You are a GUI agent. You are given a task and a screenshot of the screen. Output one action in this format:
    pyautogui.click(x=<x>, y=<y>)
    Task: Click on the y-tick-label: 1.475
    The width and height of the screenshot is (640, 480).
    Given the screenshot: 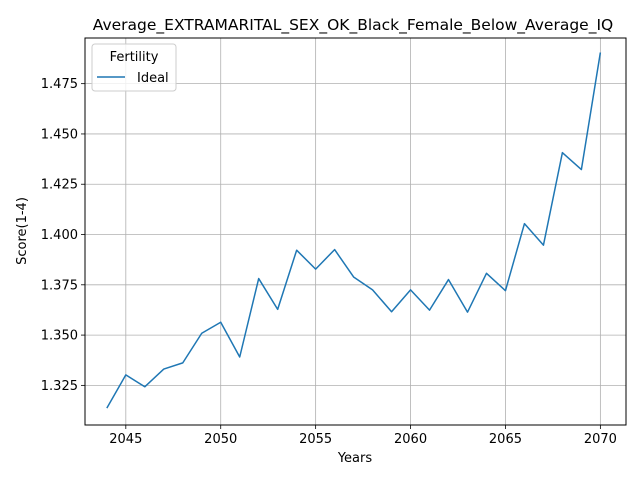 What is the action you would take?
    pyautogui.click(x=59, y=84)
    